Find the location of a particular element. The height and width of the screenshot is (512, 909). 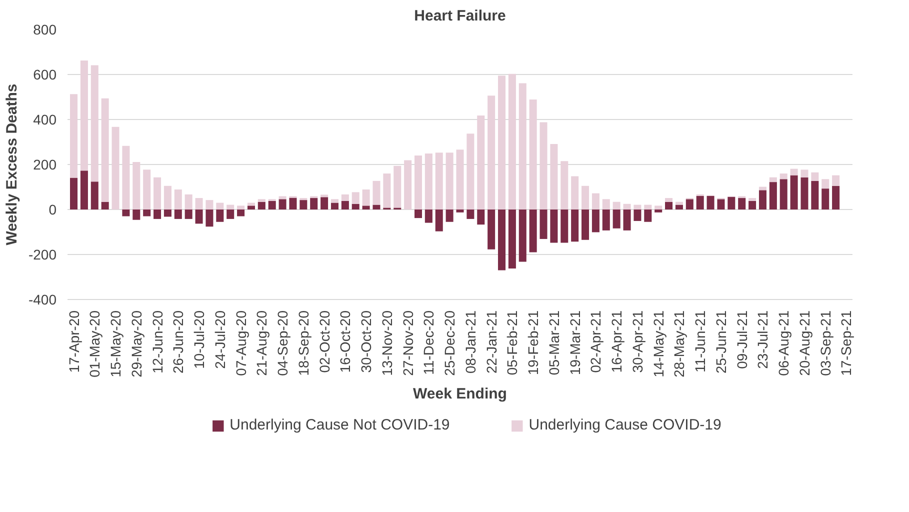

x-tick-label: 26-Jun-20 is located at coordinates (178, 342).